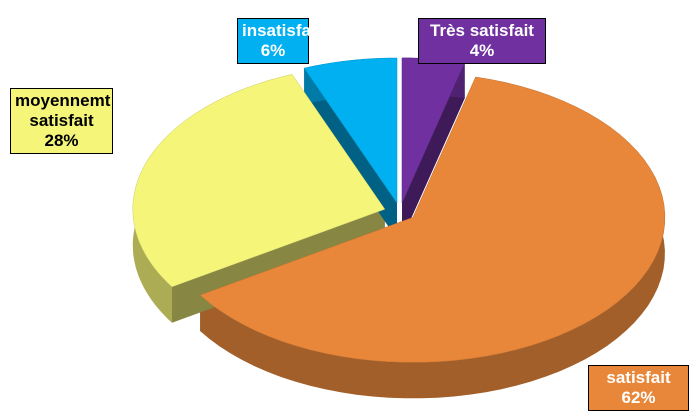  I want to click on category-label: Très satisfait, so click(482, 30).